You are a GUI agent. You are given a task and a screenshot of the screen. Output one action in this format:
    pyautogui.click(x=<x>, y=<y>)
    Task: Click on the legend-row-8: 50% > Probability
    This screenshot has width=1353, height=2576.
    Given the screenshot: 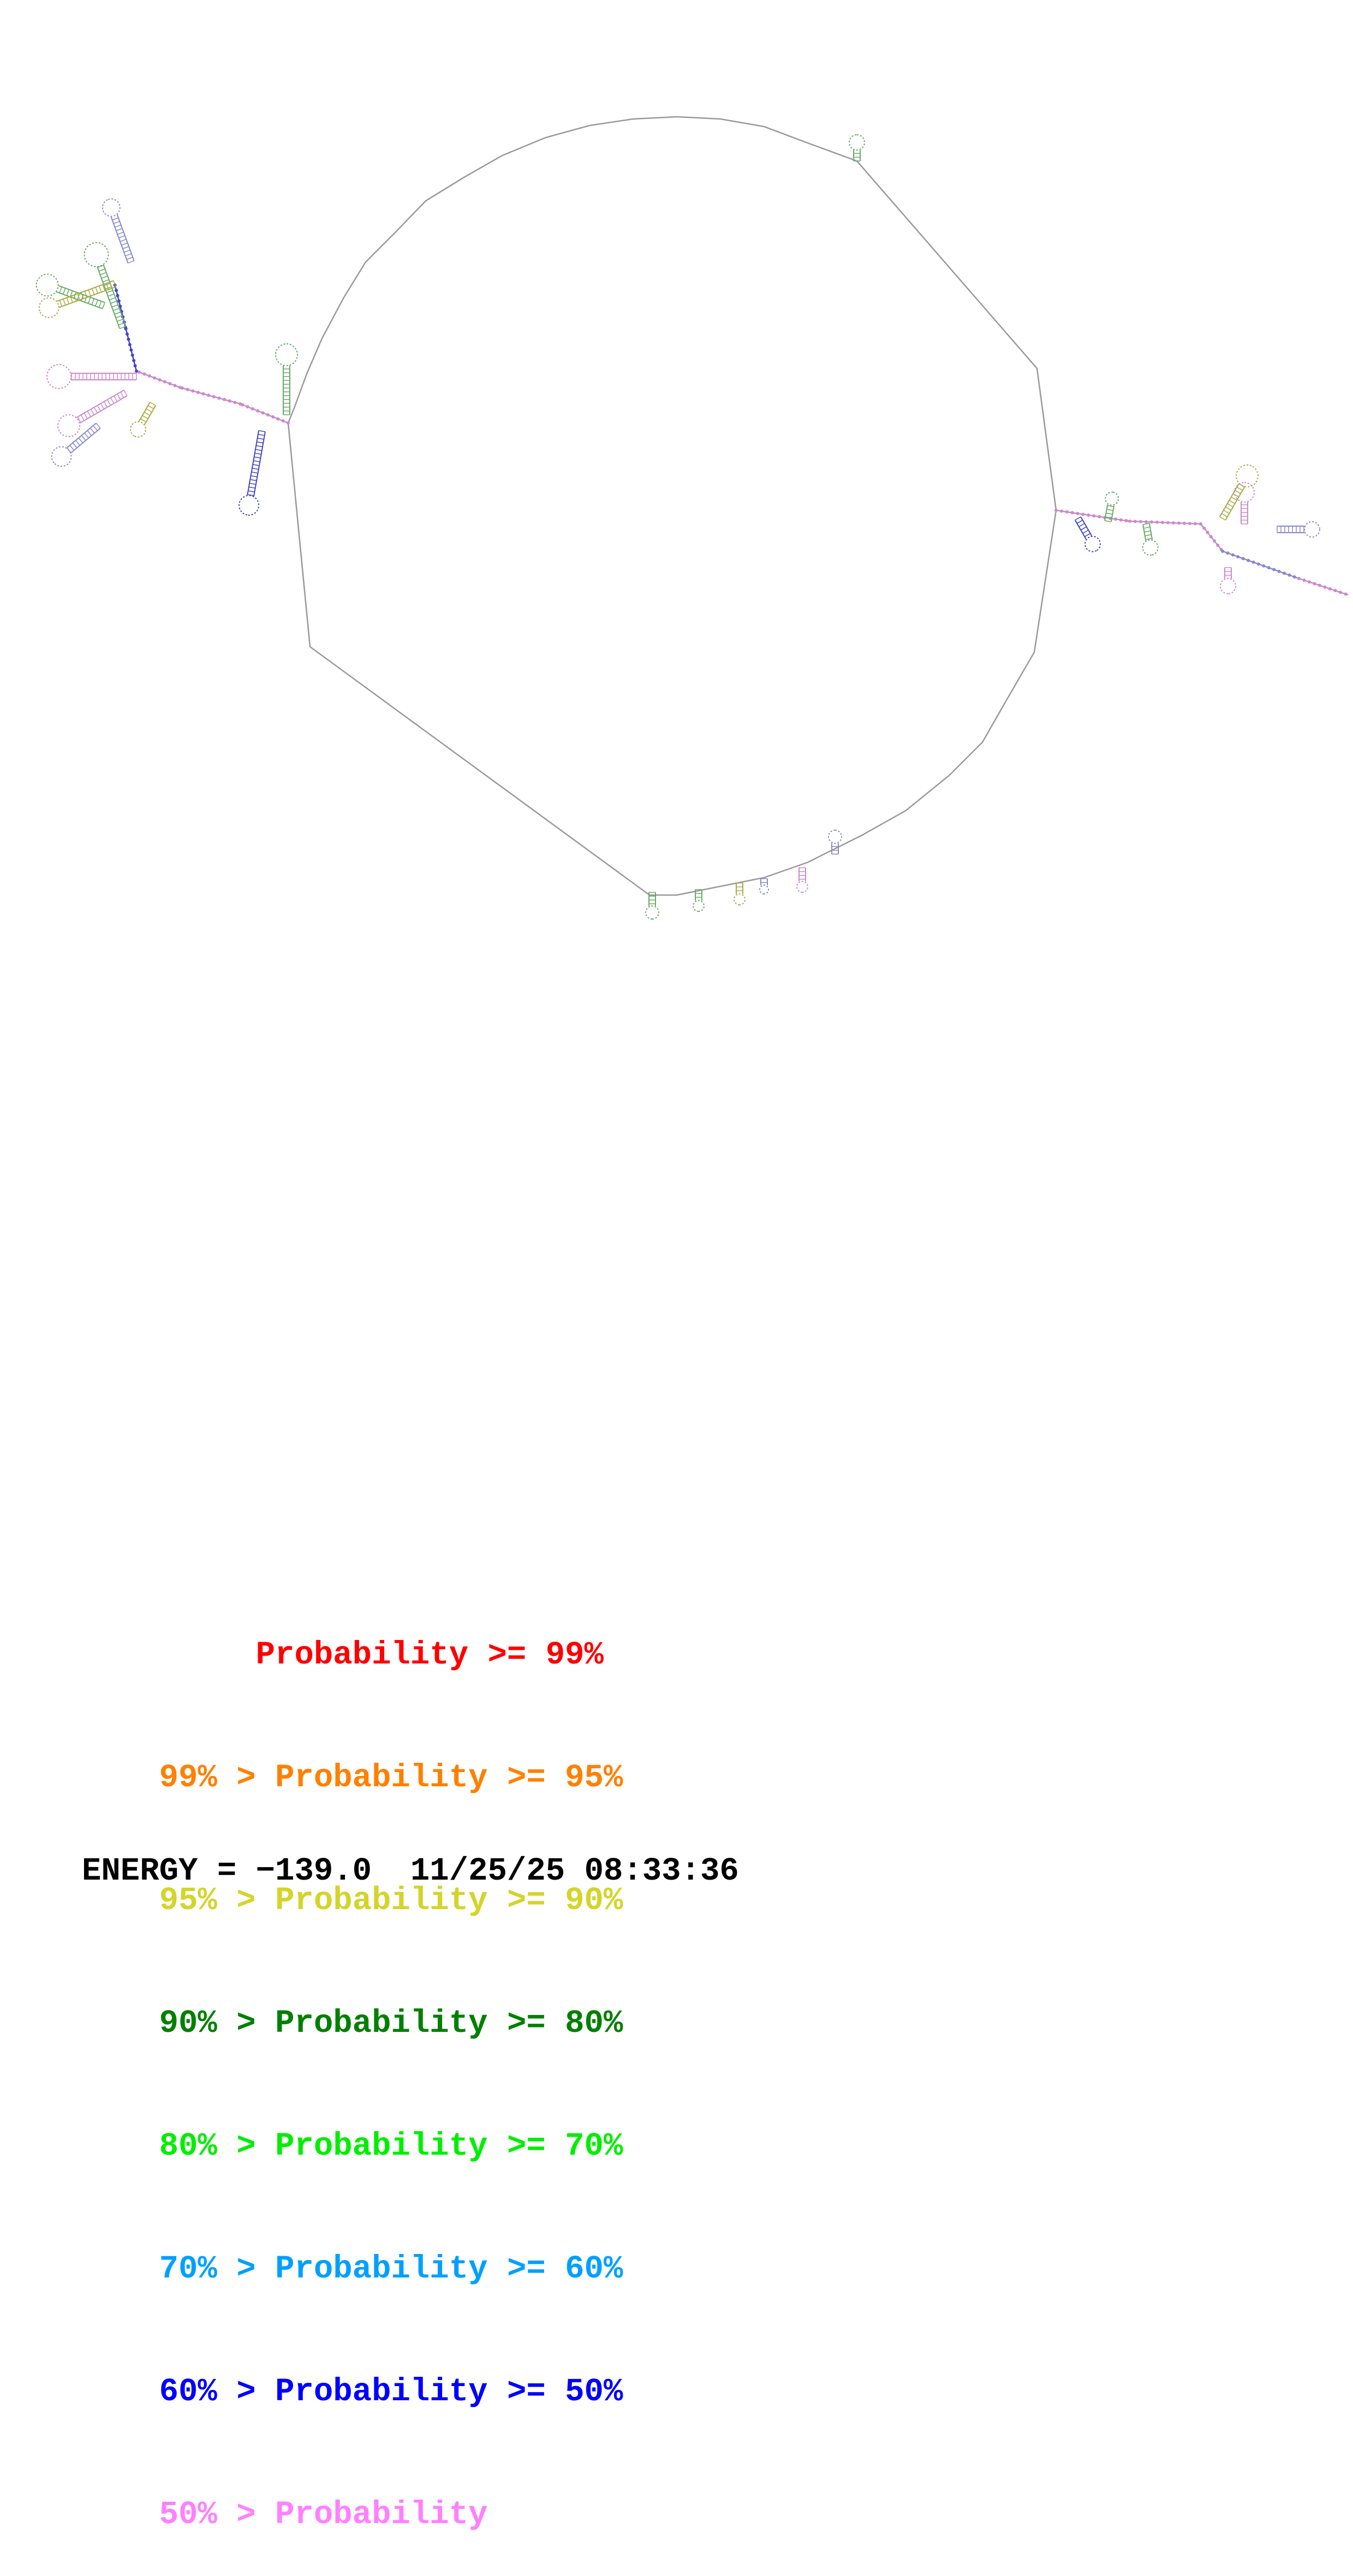 What is the action you would take?
    pyautogui.click(x=352, y=2493)
    